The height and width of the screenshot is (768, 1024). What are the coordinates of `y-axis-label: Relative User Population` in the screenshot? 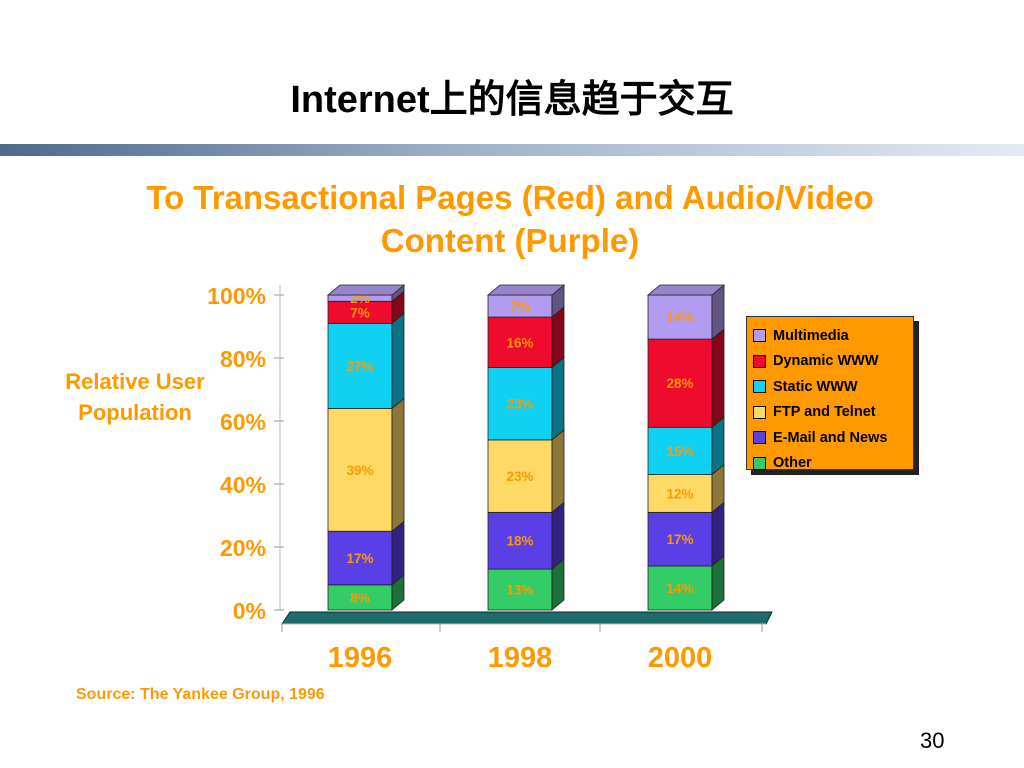 It's located at (135, 397).